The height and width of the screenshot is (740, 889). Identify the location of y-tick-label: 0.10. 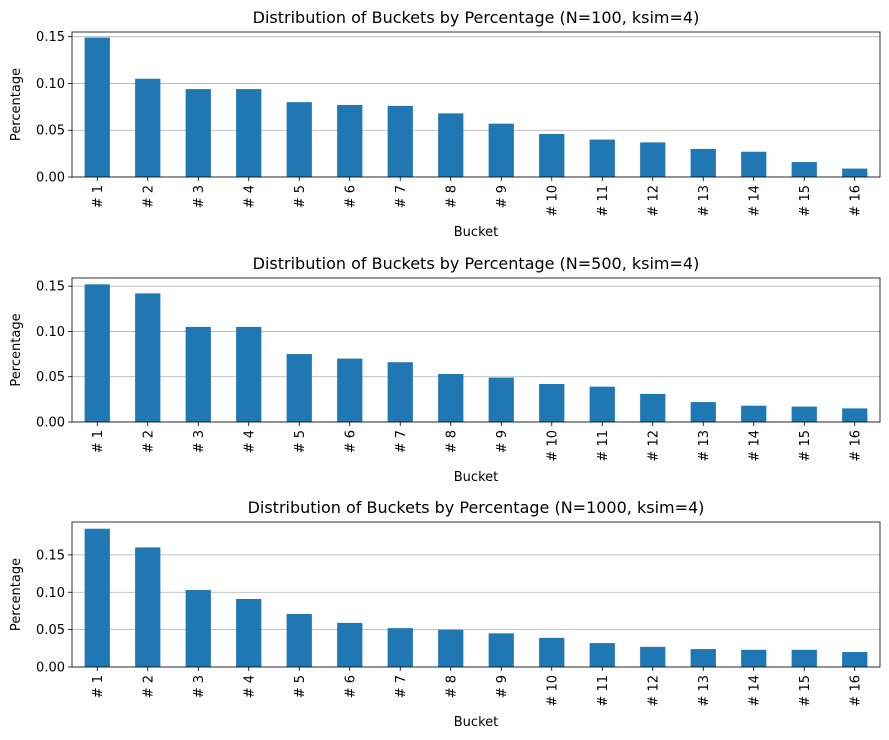
(50, 84).